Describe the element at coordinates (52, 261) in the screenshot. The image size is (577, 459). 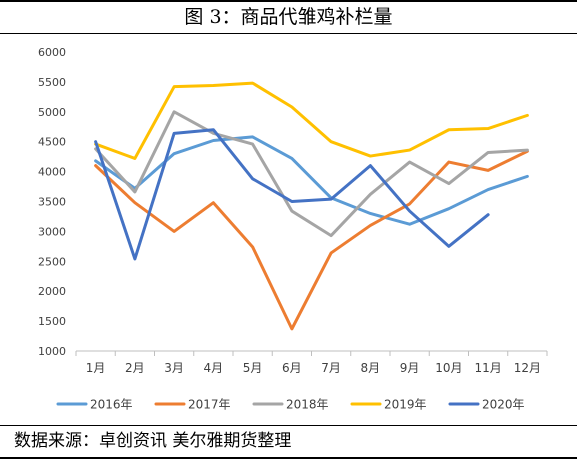
I see `y-tick-label: 2500` at that location.